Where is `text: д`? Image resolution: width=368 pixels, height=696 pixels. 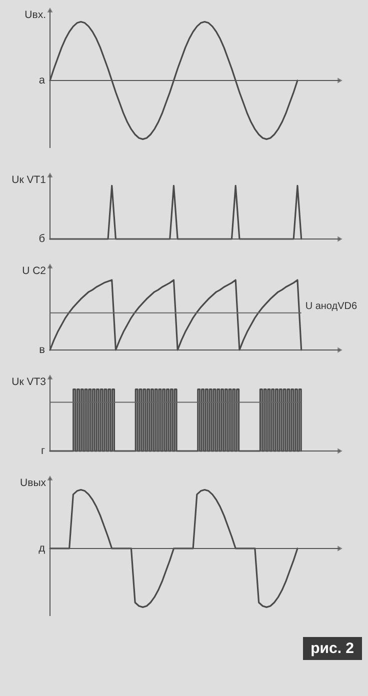 text: д is located at coordinates (42, 548).